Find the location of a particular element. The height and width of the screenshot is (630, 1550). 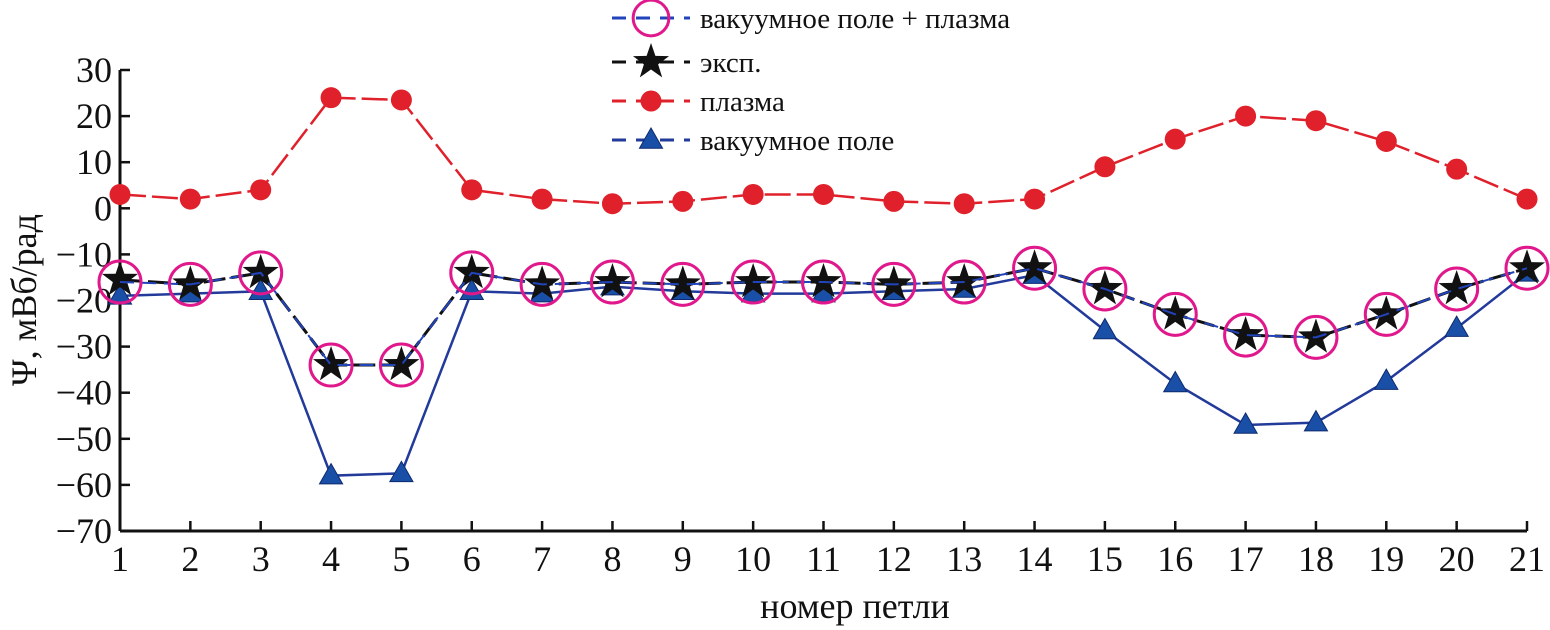

x-tick-label: 3 is located at coordinates (261, 559).